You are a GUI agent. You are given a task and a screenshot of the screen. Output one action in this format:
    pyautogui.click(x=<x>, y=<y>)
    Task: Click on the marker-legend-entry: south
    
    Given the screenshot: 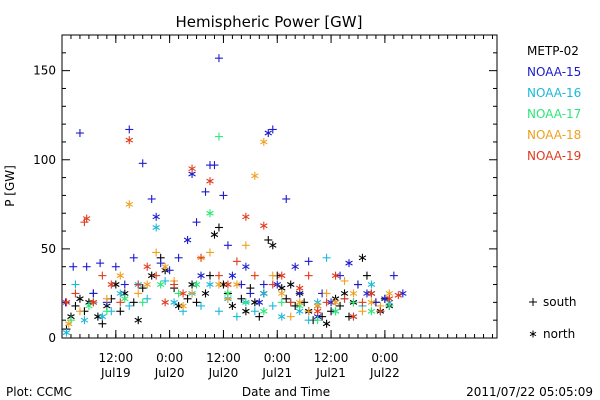 What is the action you would take?
    pyautogui.click(x=553, y=302)
    